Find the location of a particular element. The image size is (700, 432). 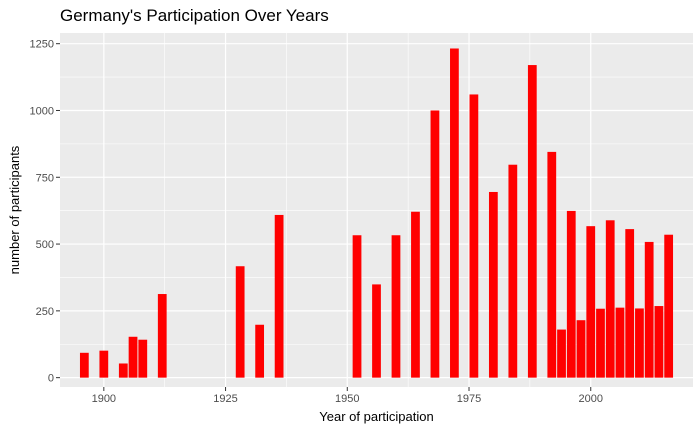

x-tick-label: 1975 is located at coordinates (469, 399).